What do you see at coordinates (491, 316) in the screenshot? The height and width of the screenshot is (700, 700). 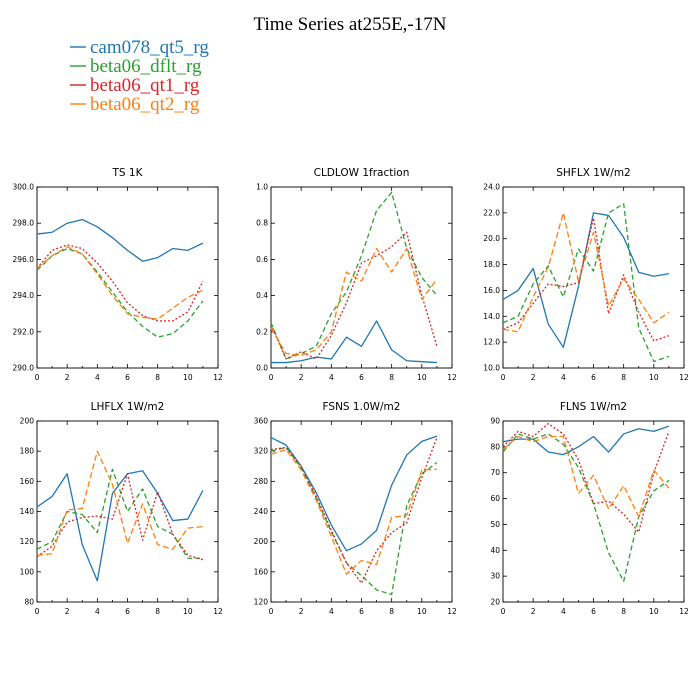 I see `y-tick-label: 14.0` at bounding box center [491, 316].